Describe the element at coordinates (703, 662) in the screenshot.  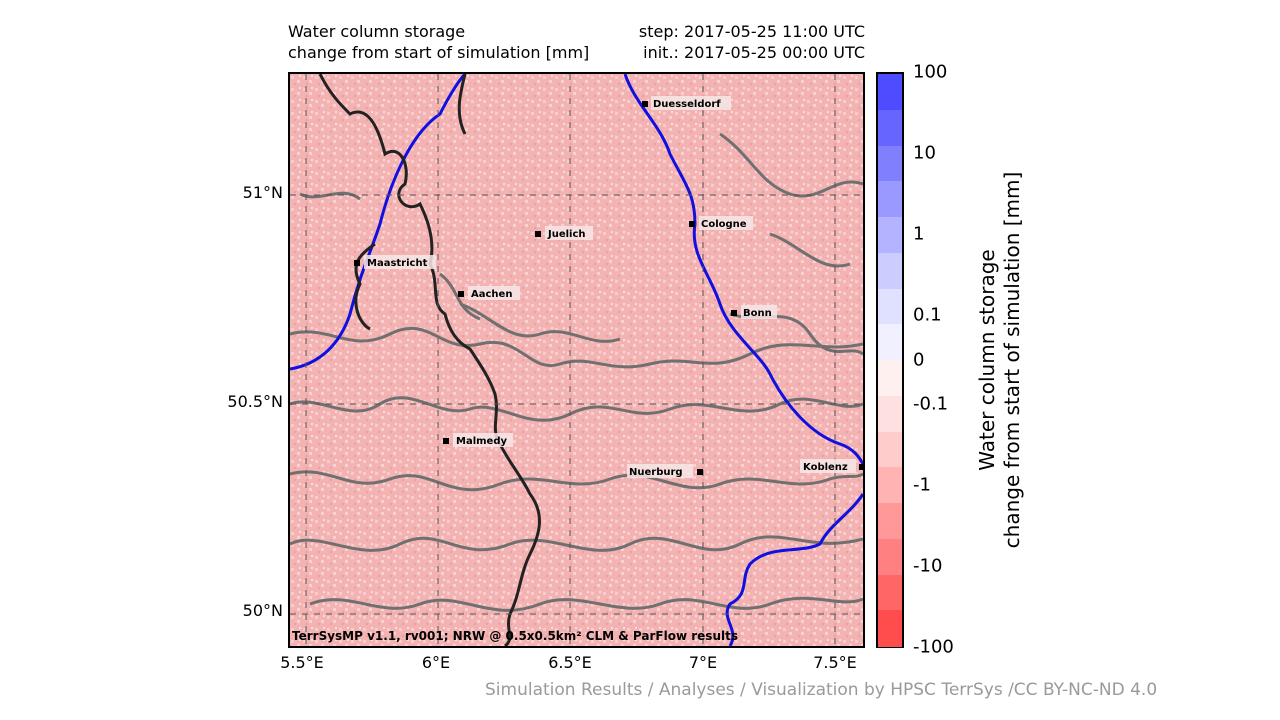
I see `lon-tick-7: 7°E` at that location.